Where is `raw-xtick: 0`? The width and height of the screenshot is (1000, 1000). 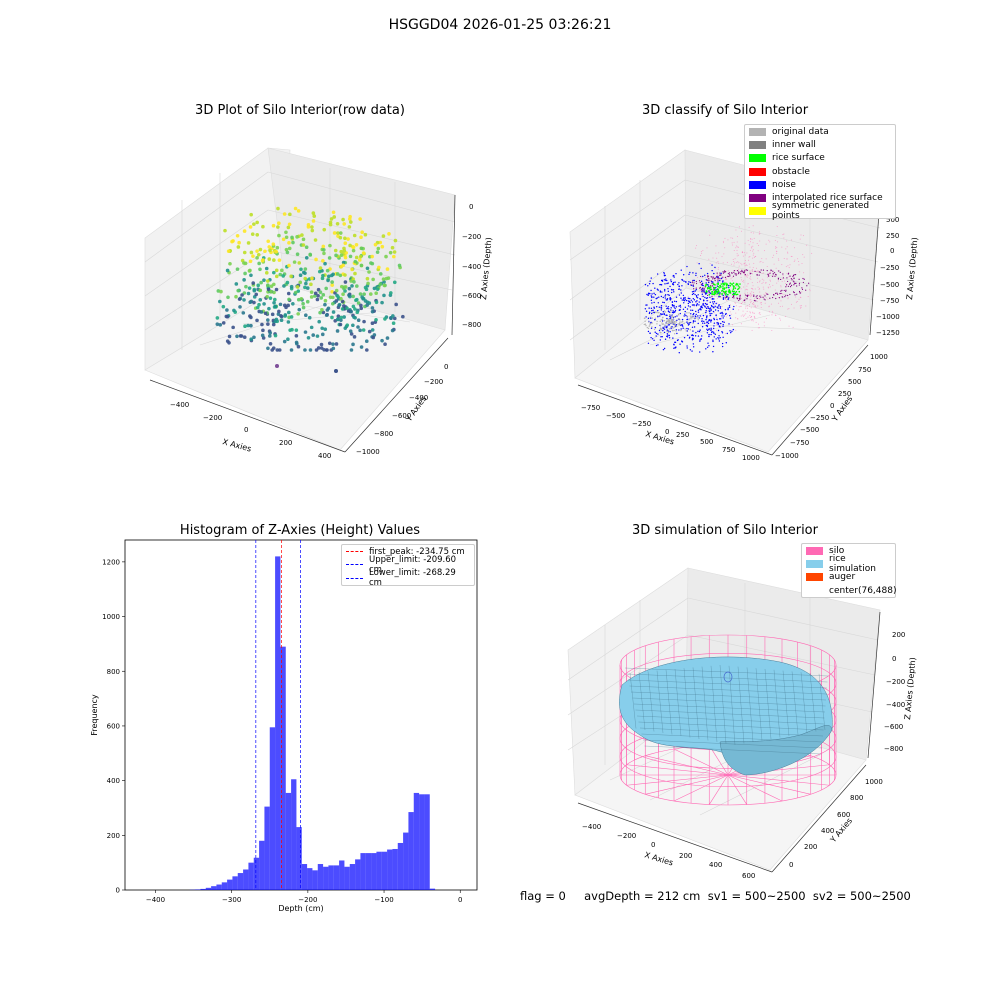
raw-xtick: 0 is located at coordinates (246, 430).